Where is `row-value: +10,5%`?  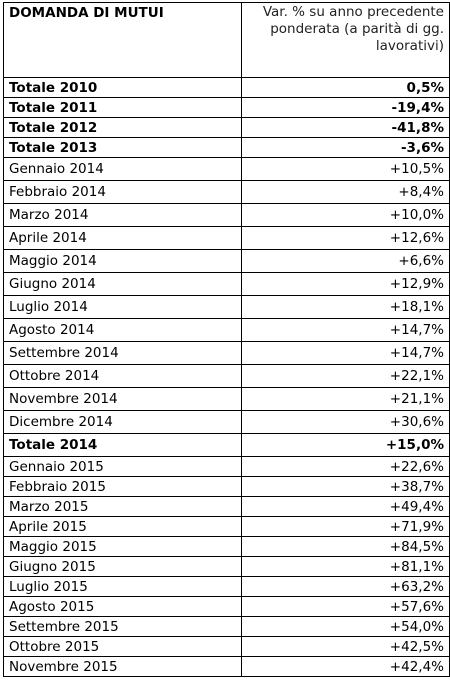
row-value: +10,5% is located at coordinates (345, 169).